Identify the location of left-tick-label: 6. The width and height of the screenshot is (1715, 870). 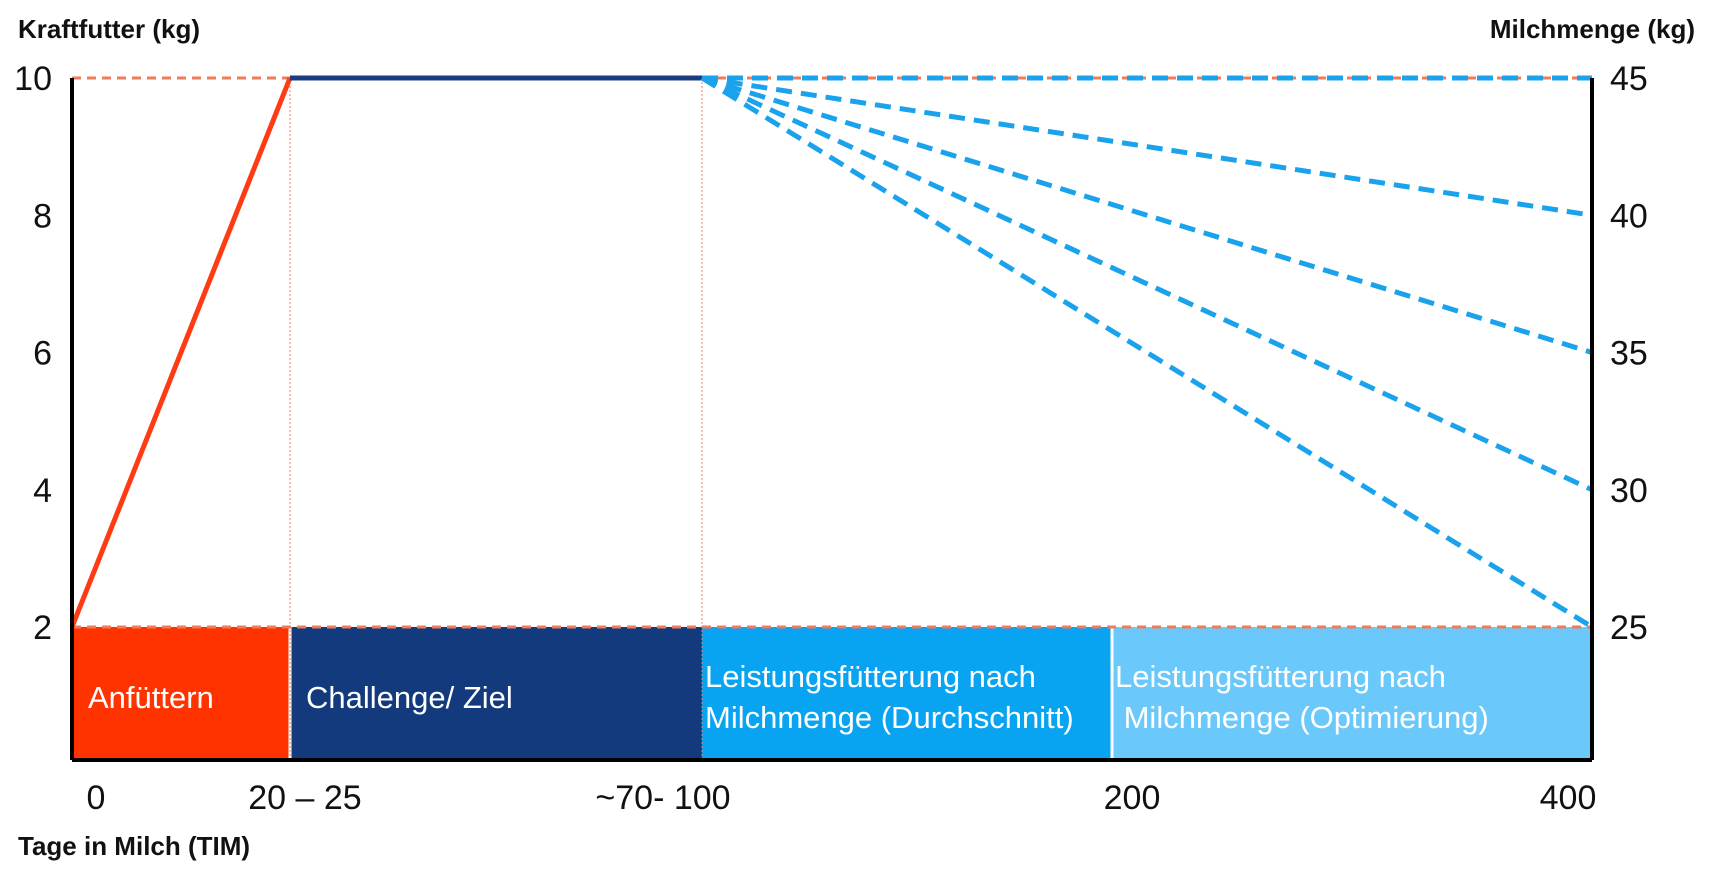
(42, 354).